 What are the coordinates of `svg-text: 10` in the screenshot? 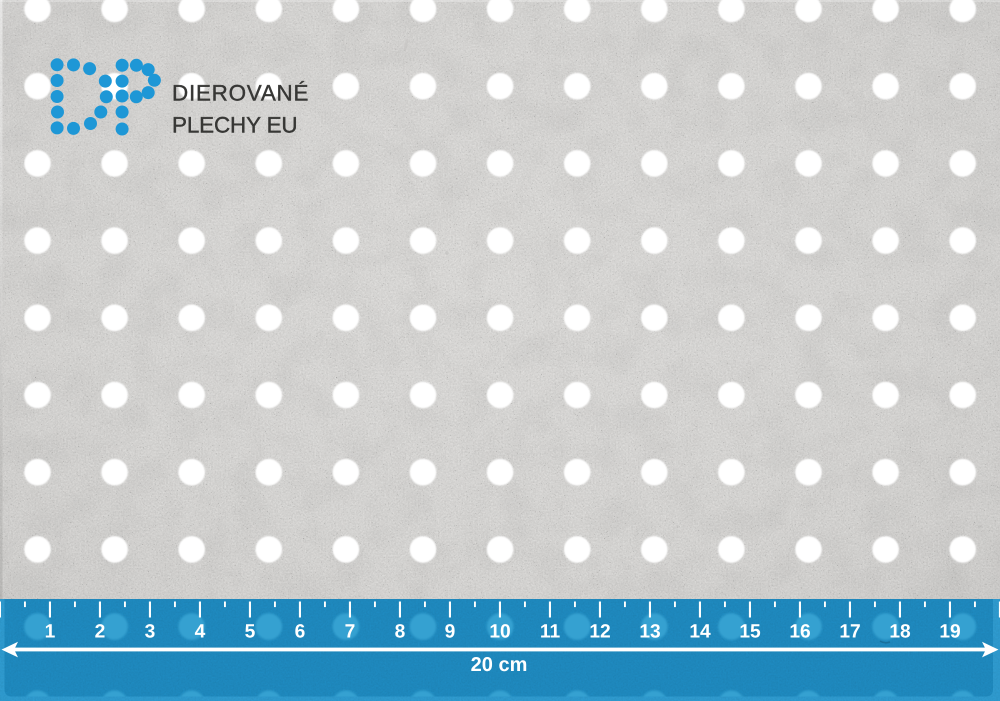 It's located at (499, 632).